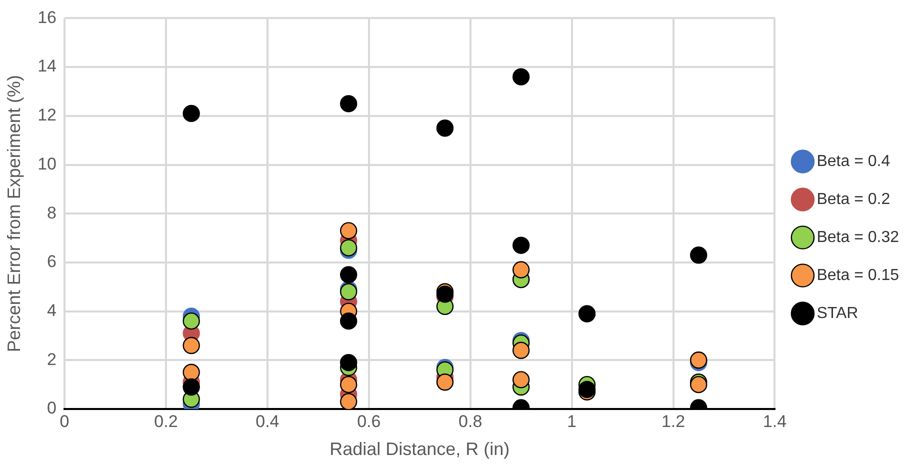  What do you see at coordinates (52, 212) in the screenshot?
I see `y-tick-label: 8` at bounding box center [52, 212].